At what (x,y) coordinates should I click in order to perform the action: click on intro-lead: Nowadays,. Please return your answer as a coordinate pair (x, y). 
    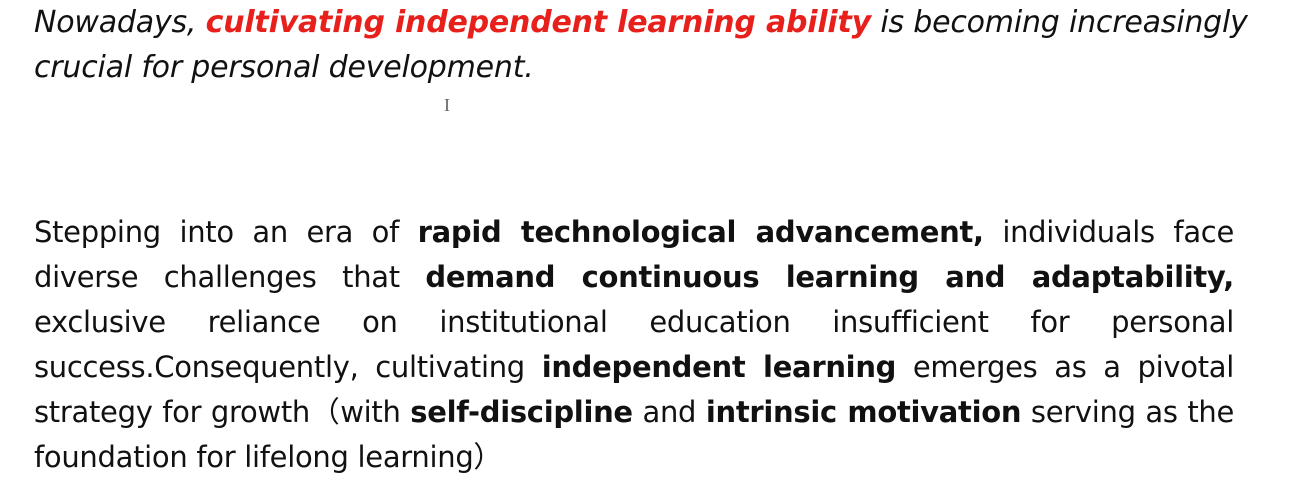
    Looking at the image, I should click on (120, 22).